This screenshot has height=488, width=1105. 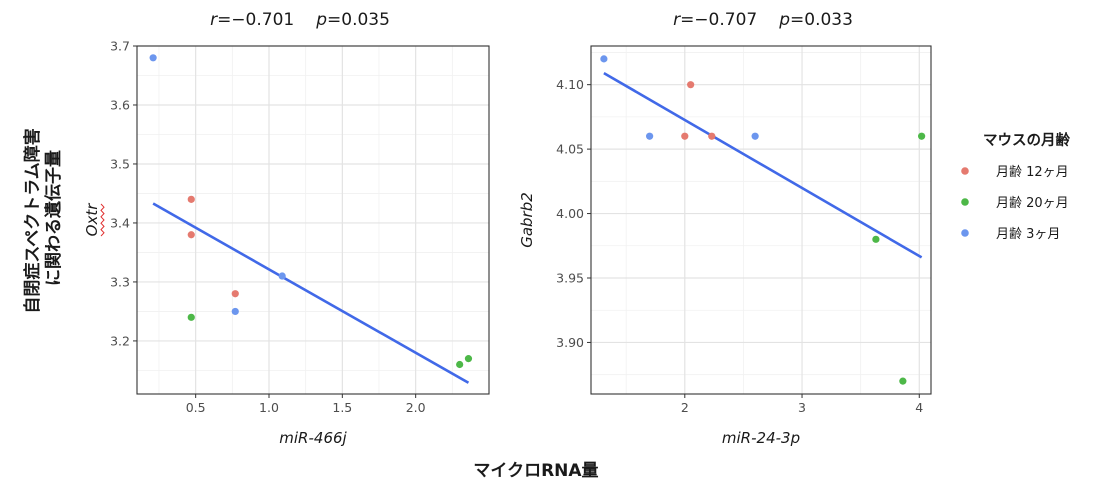 I want to click on legend-entry-label: 月齢 20ヶ月, so click(x=1032, y=203).